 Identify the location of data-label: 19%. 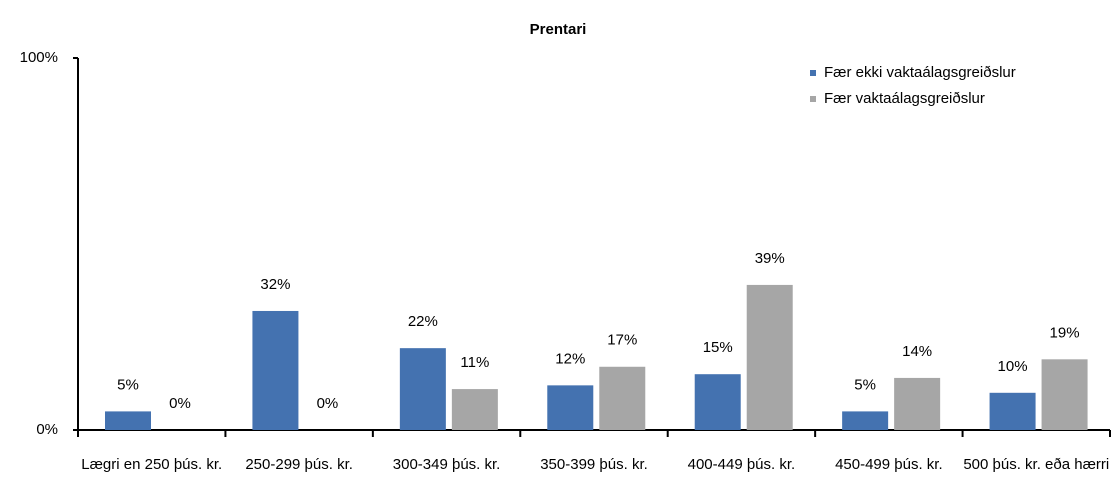
(1065, 332).